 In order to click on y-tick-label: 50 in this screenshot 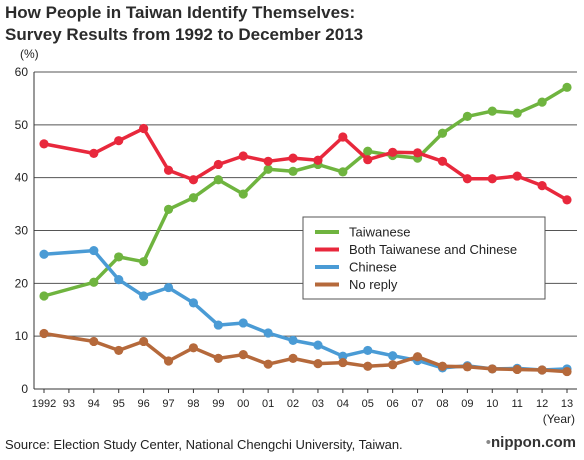, I will do `click(22, 125)`.